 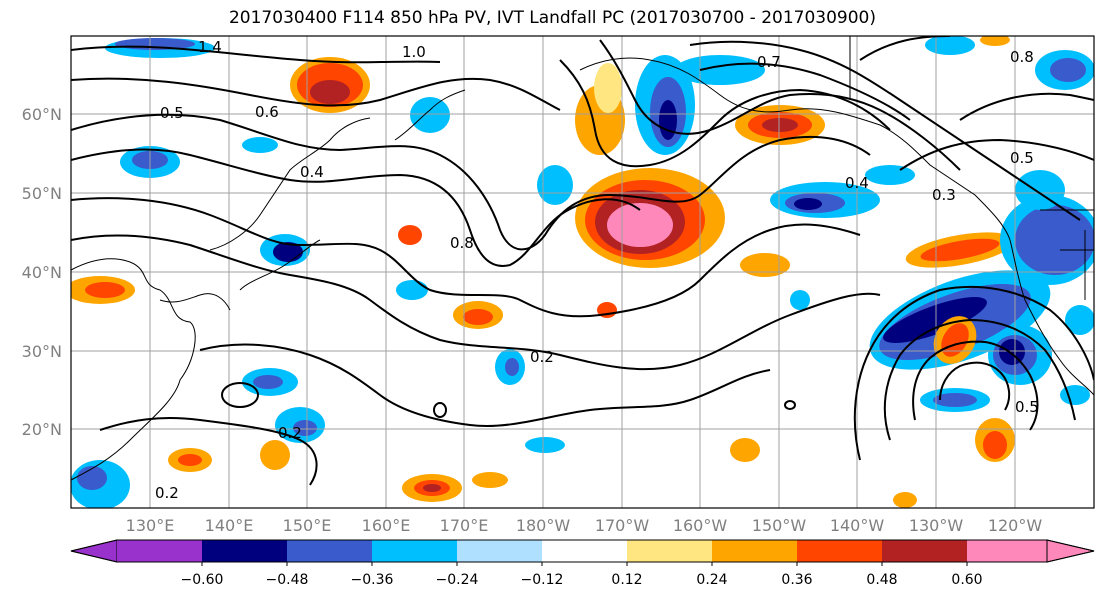 I want to click on lon-label: 160°E, so click(x=386, y=525).